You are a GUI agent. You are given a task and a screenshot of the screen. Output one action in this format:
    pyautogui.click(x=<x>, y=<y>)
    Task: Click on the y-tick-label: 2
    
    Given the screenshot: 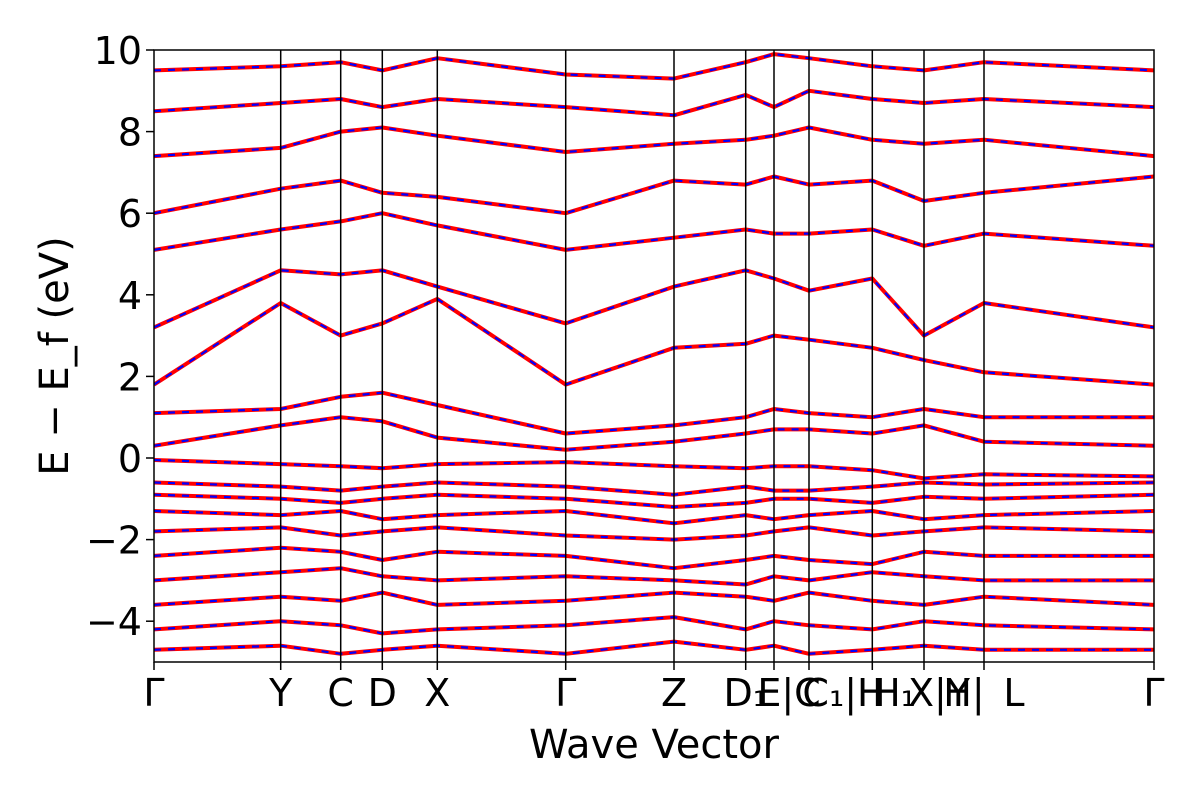 What is the action you would take?
    pyautogui.click(x=130, y=377)
    